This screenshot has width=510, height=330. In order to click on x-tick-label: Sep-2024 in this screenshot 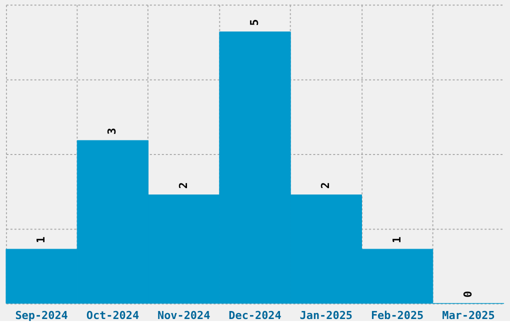, I will do `click(41, 315)`.